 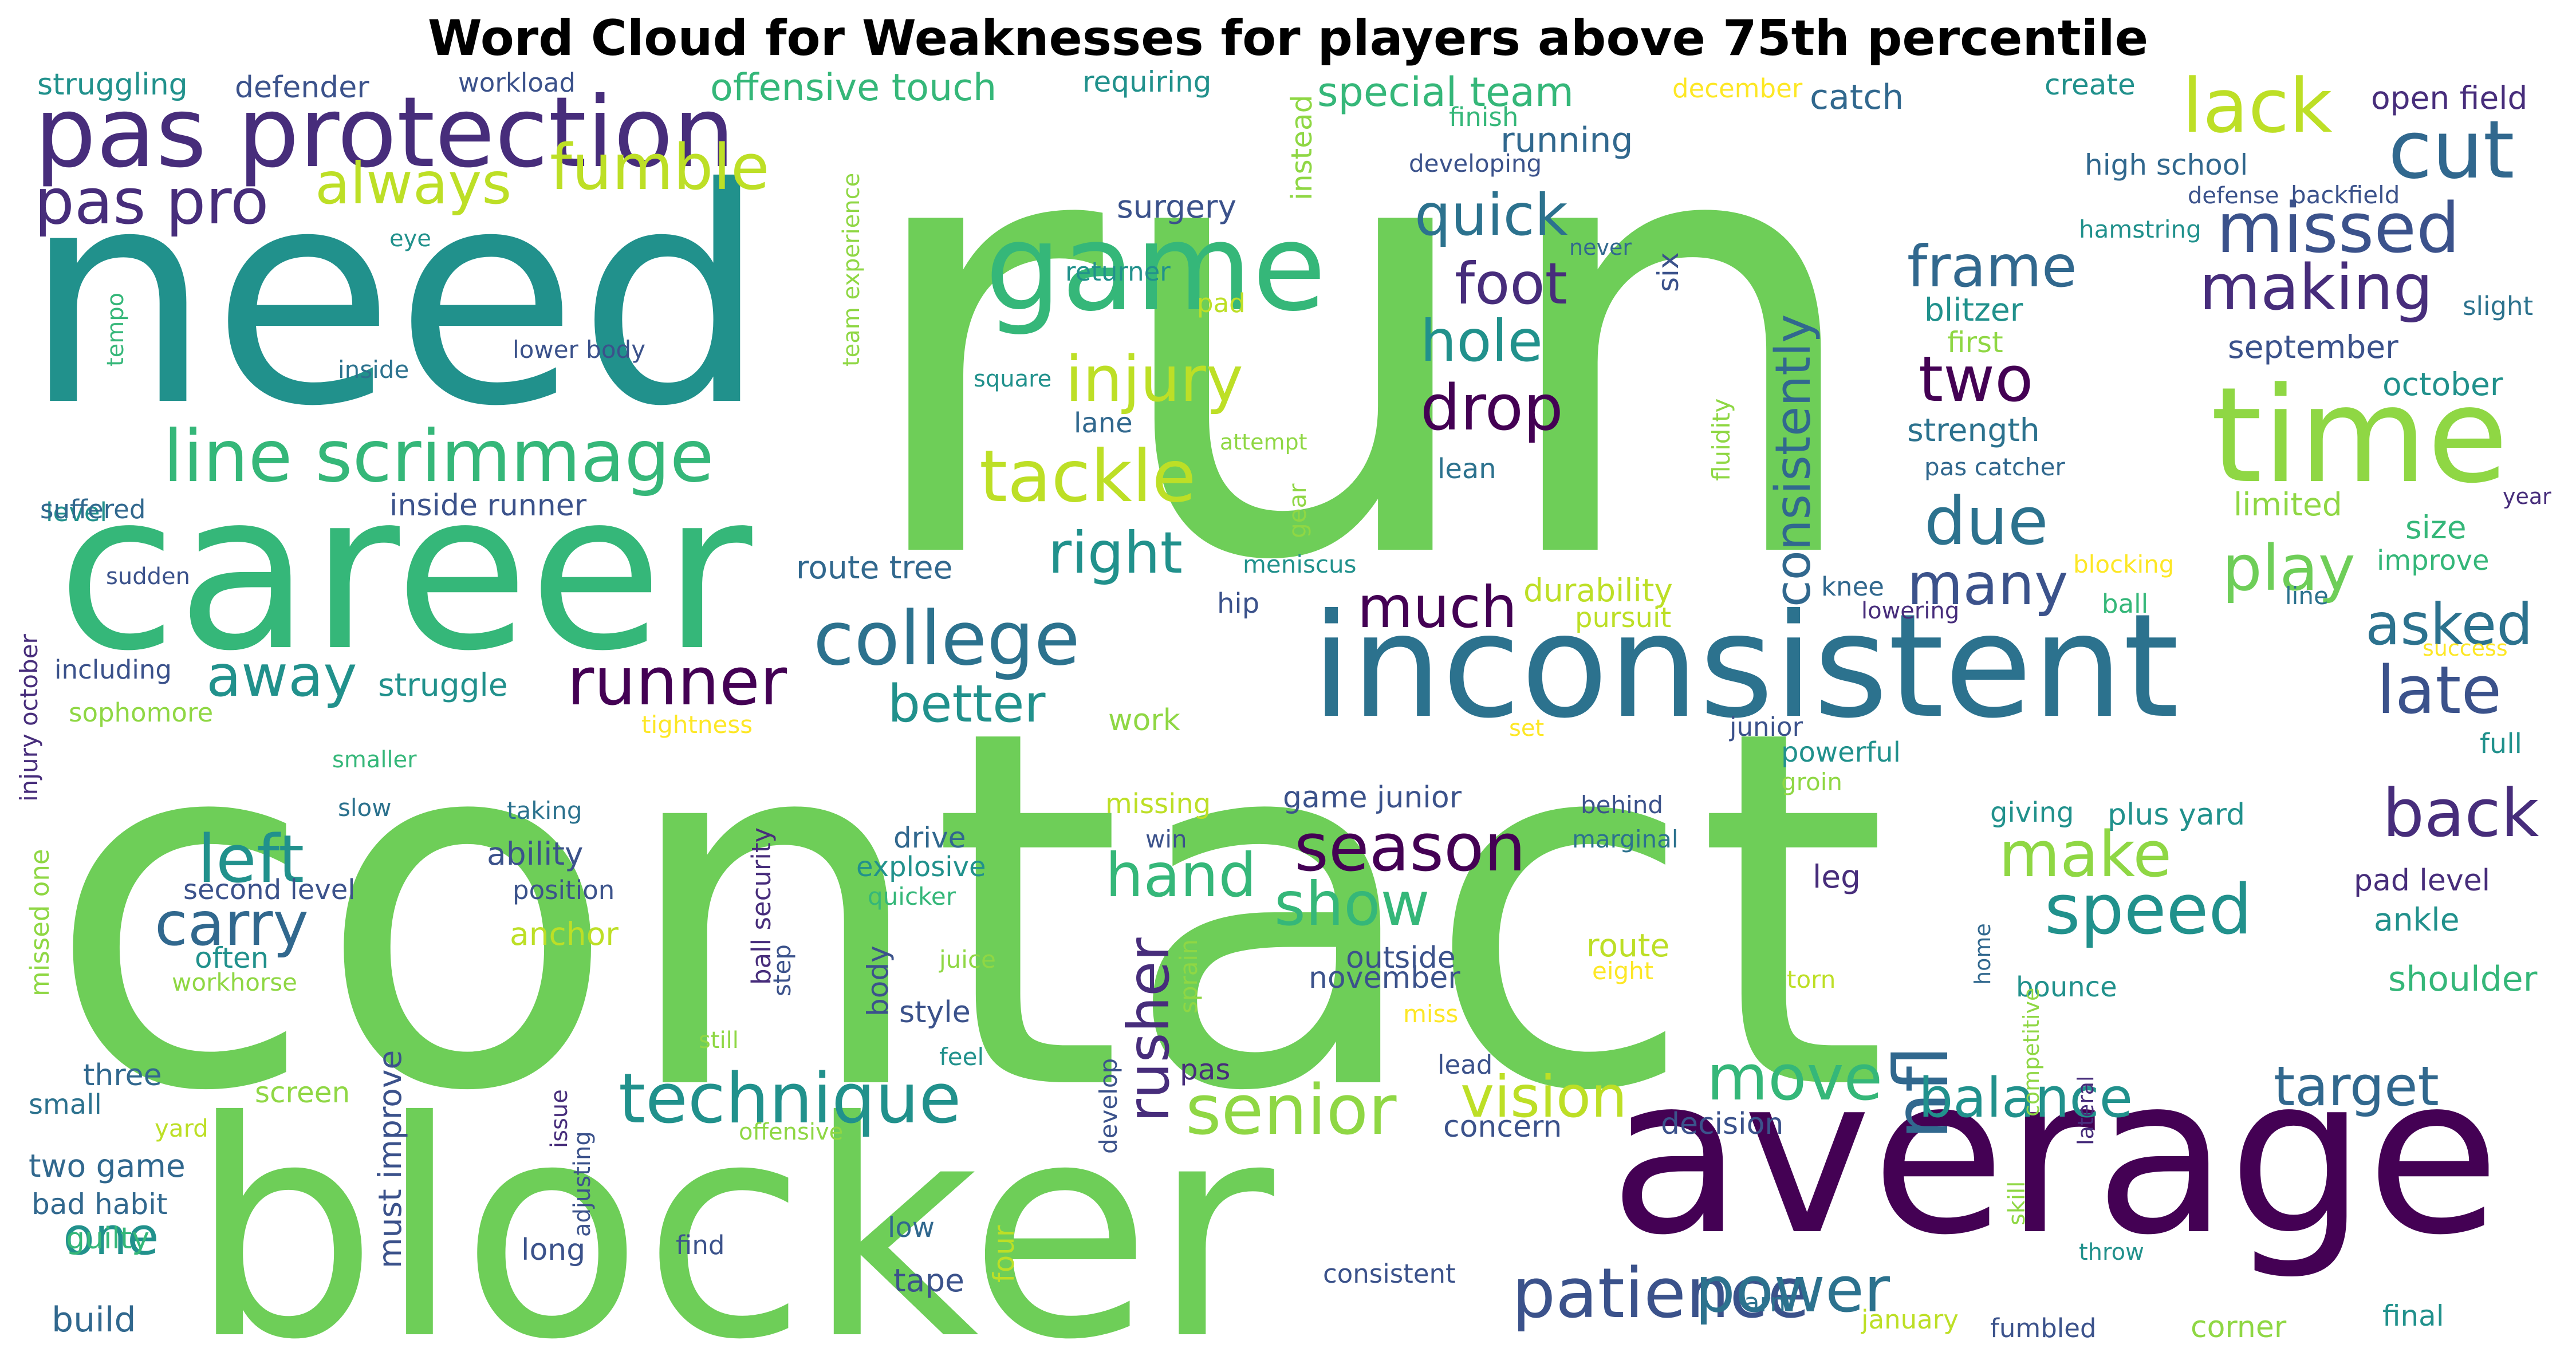 I want to click on word-instead: instead, so click(x=1302, y=147).